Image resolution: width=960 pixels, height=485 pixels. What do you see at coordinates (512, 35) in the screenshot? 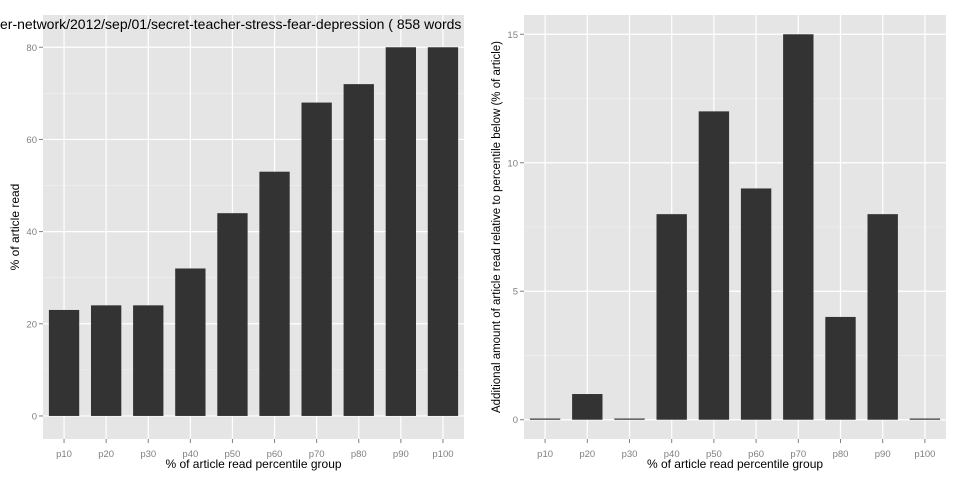
I see `y-tick-label: 15` at bounding box center [512, 35].